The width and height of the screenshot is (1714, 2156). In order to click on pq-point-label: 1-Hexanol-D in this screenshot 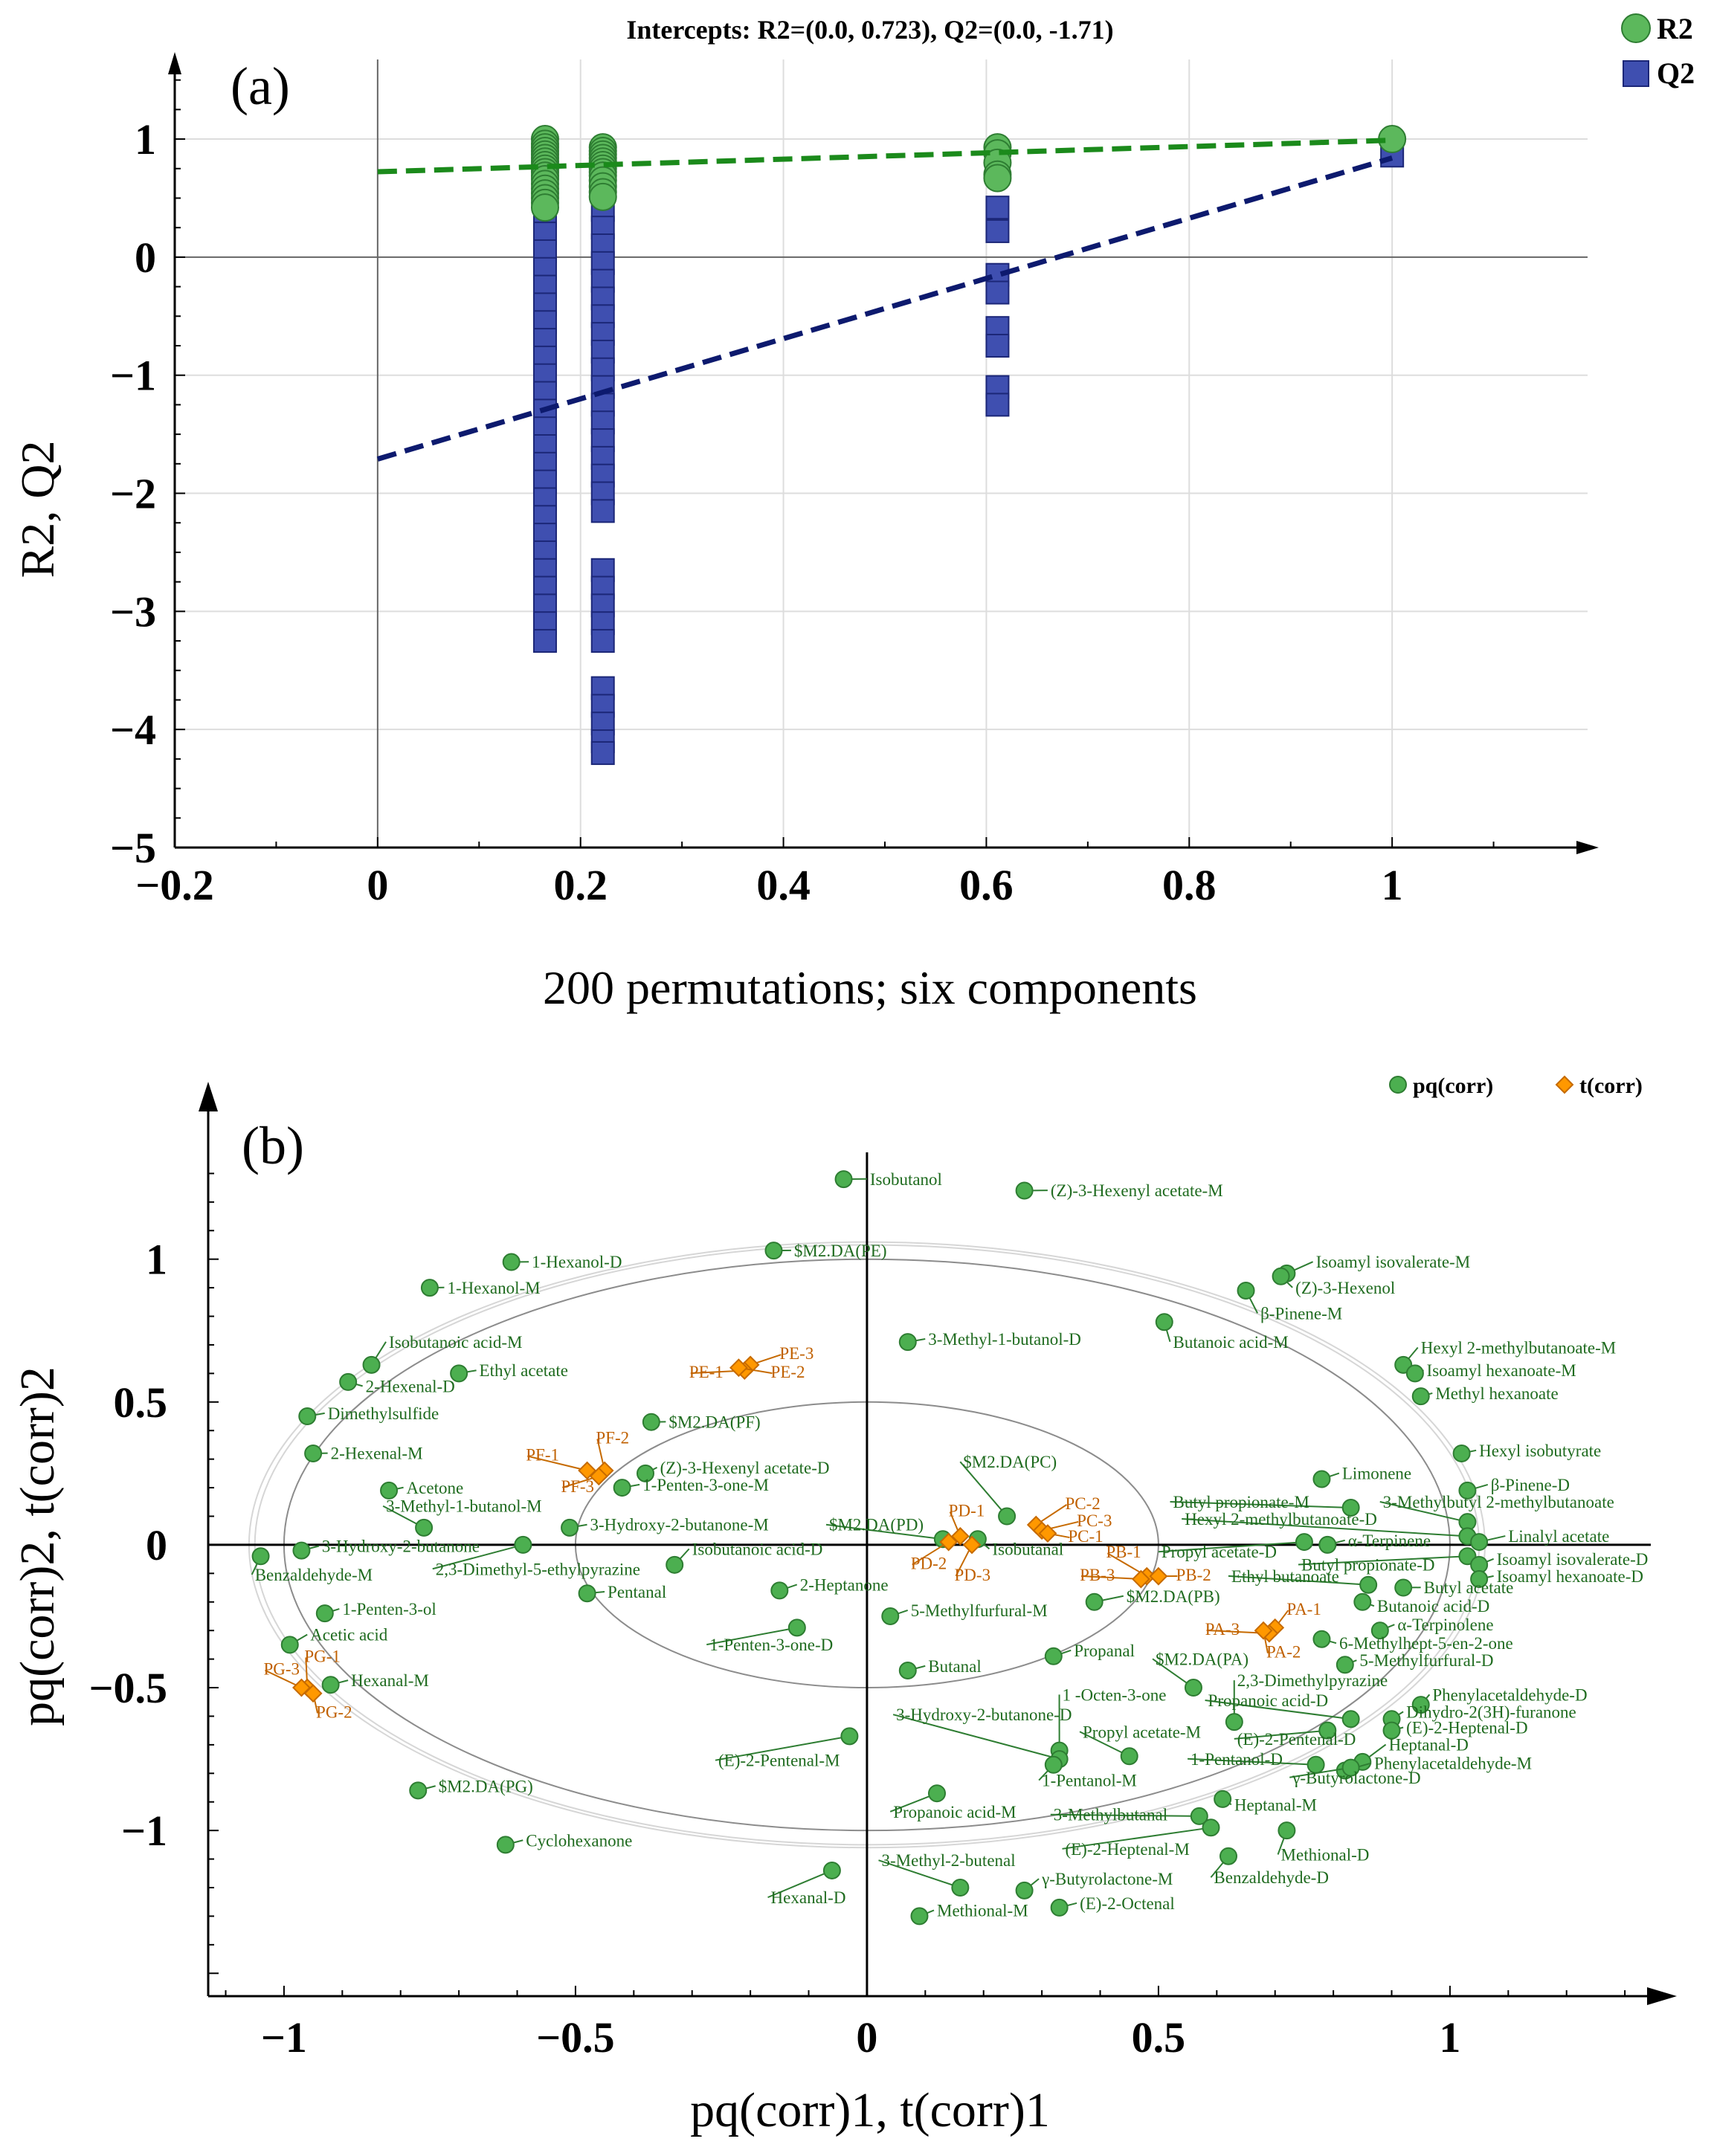, I will do `click(577, 1262)`.